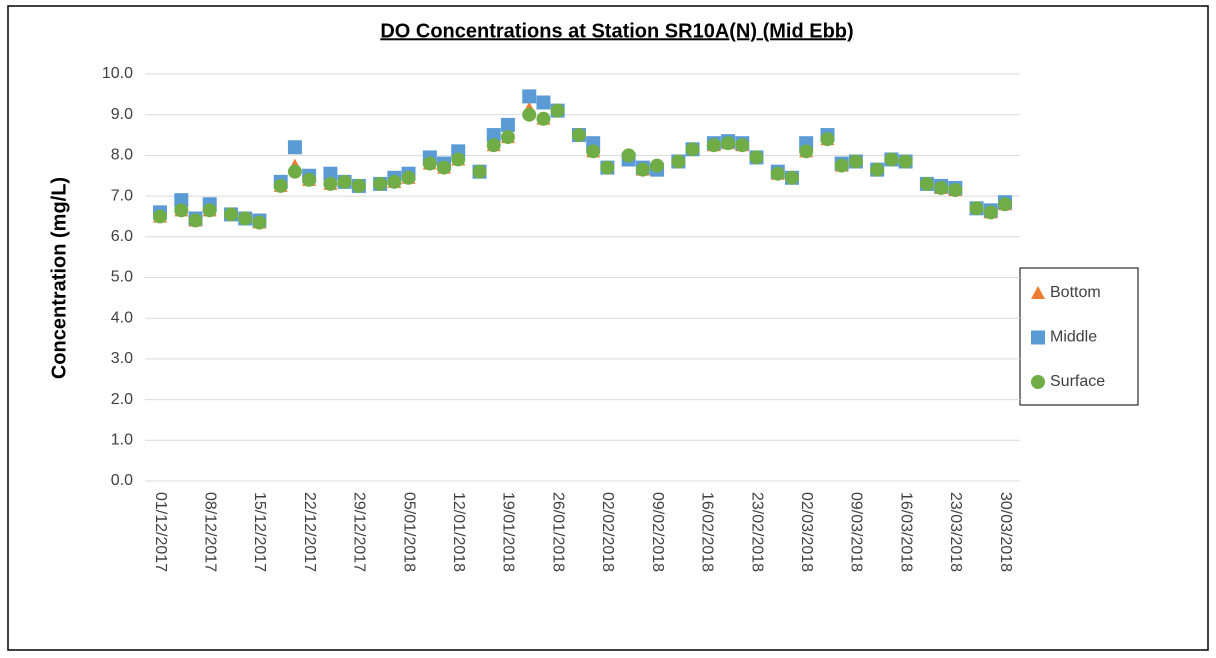 The width and height of the screenshot is (1216, 658). What do you see at coordinates (122, 155) in the screenshot?
I see `y-tick-label: 8.0` at bounding box center [122, 155].